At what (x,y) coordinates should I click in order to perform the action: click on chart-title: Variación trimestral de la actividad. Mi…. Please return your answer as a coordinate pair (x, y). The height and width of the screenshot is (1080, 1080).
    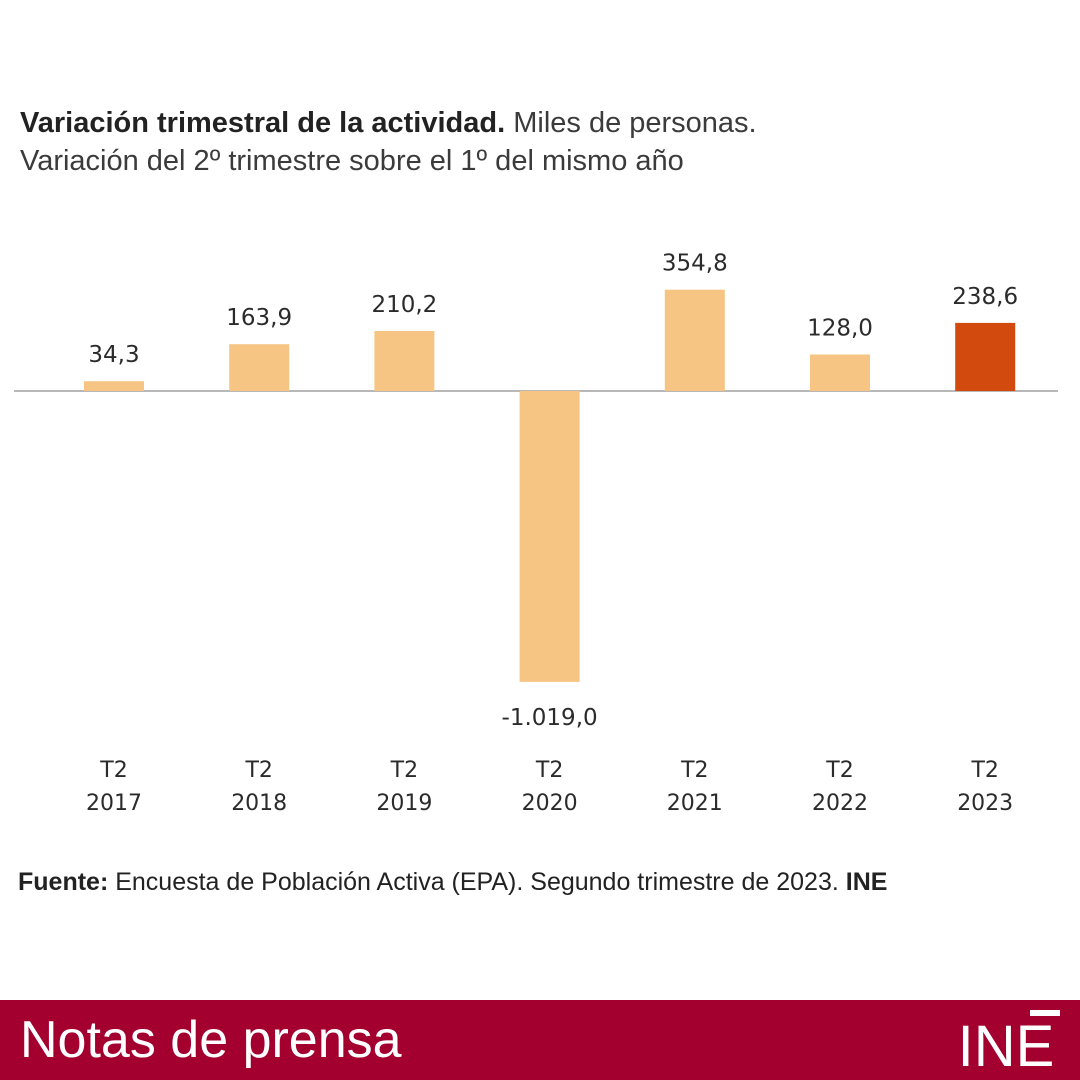
    Looking at the image, I should click on (388, 123).